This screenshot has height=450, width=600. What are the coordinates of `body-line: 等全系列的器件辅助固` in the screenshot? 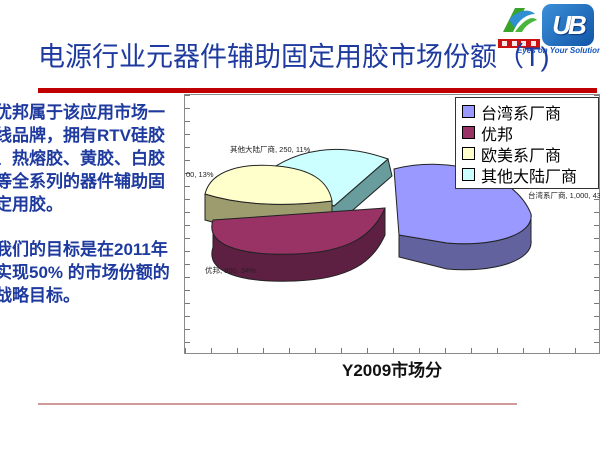 It's located at (82, 181).